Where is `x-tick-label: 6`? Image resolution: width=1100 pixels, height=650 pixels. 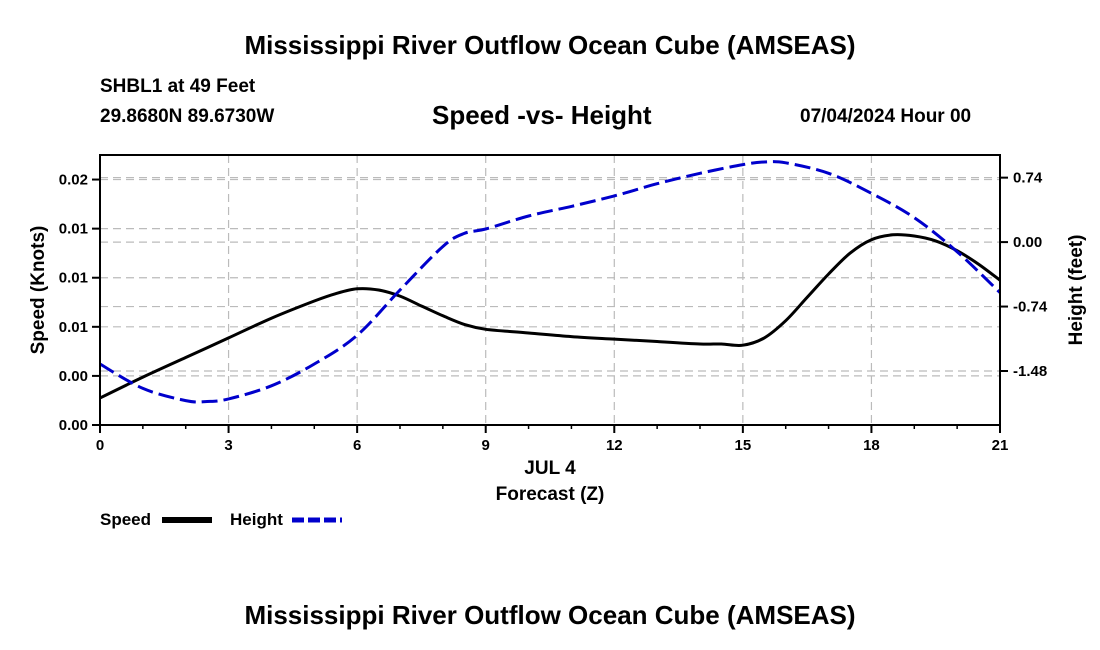
x-tick-label: 6 is located at coordinates (357, 445).